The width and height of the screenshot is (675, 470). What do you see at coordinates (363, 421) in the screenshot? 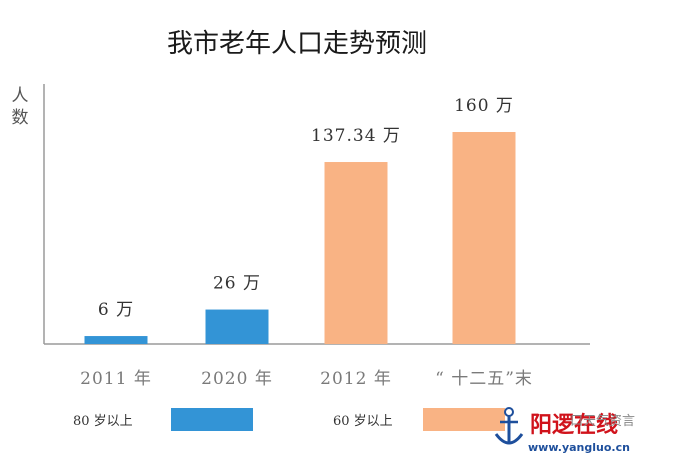
I see `legend-label-60-plus: 60 岁以上` at bounding box center [363, 421].